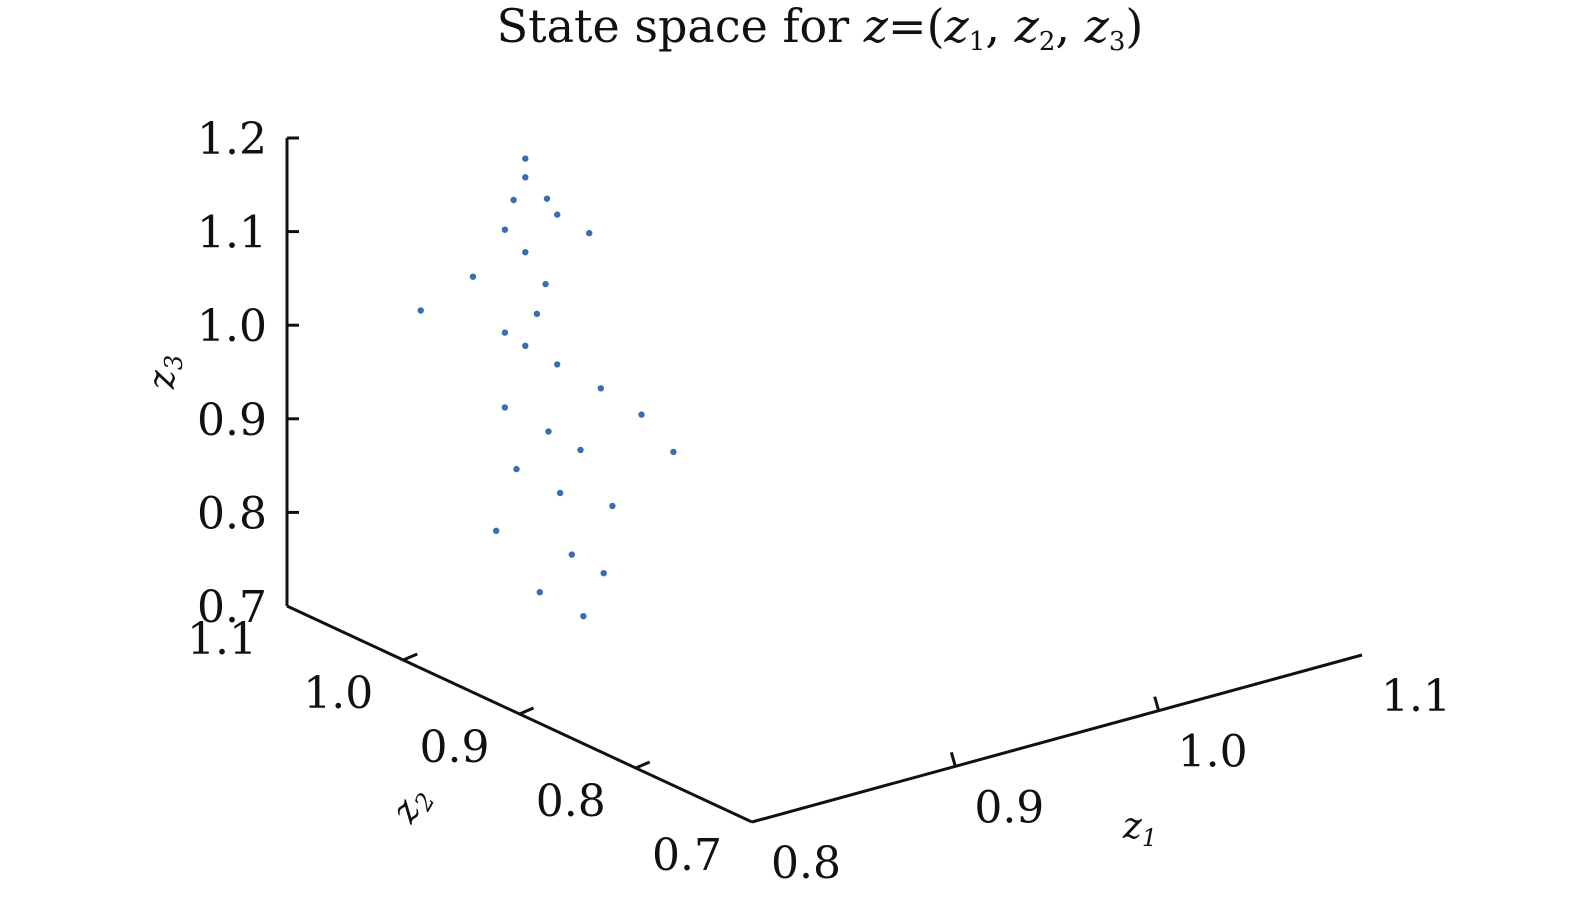  I want to click on chart-title-eq: =(, so click(916, 26).